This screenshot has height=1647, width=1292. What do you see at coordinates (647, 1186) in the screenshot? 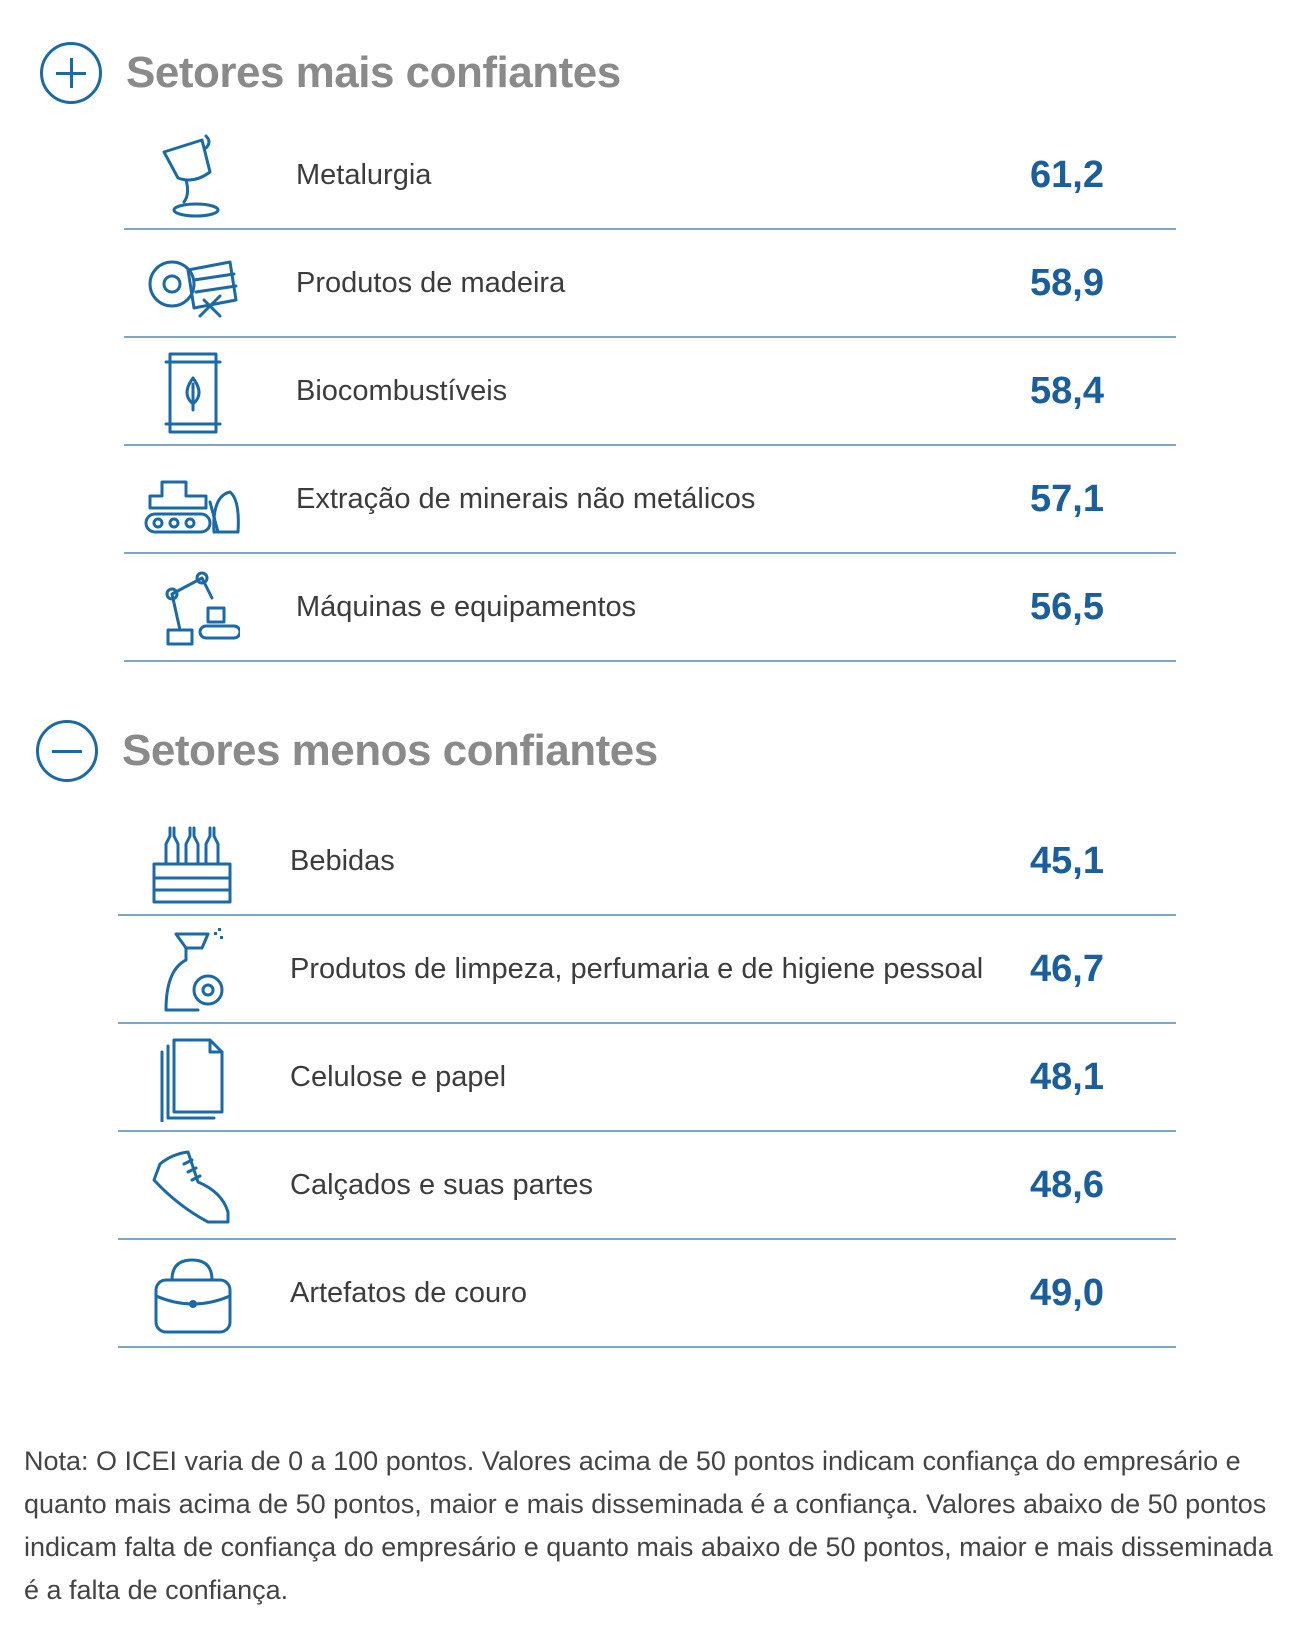
I see `table-row: Calçados e suas partes 48,6` at bounding box center [647, 1186].